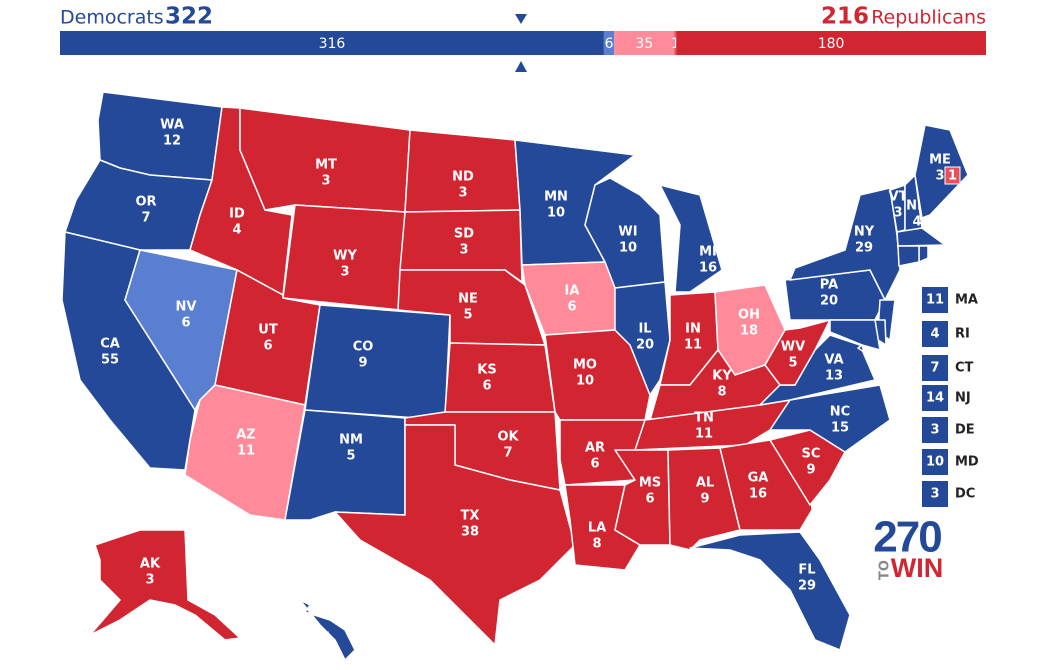  I want to click on state-votes: 12, so click(172, 141).